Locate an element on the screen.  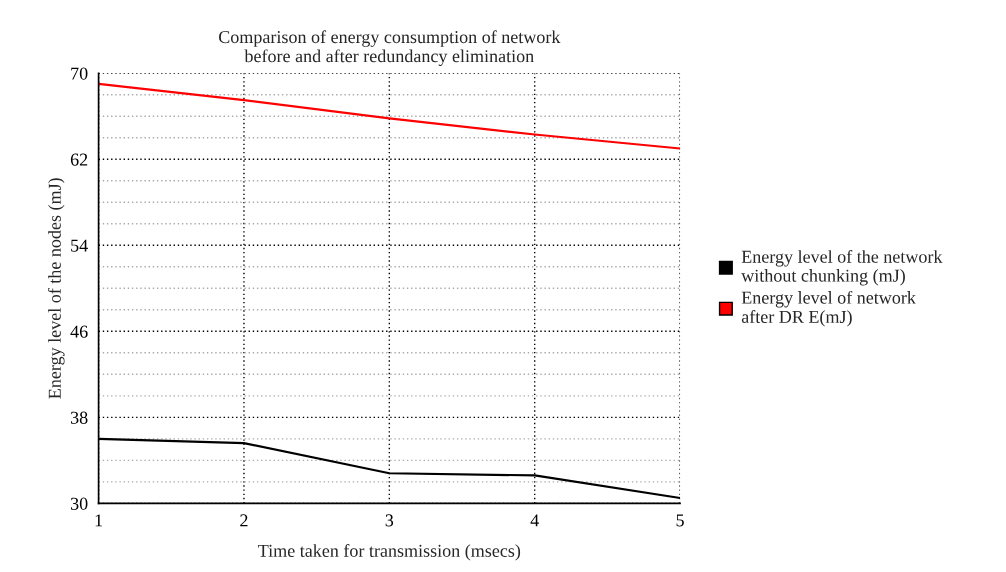
x-tick-label: 4 is located at coordinates (534, 520).